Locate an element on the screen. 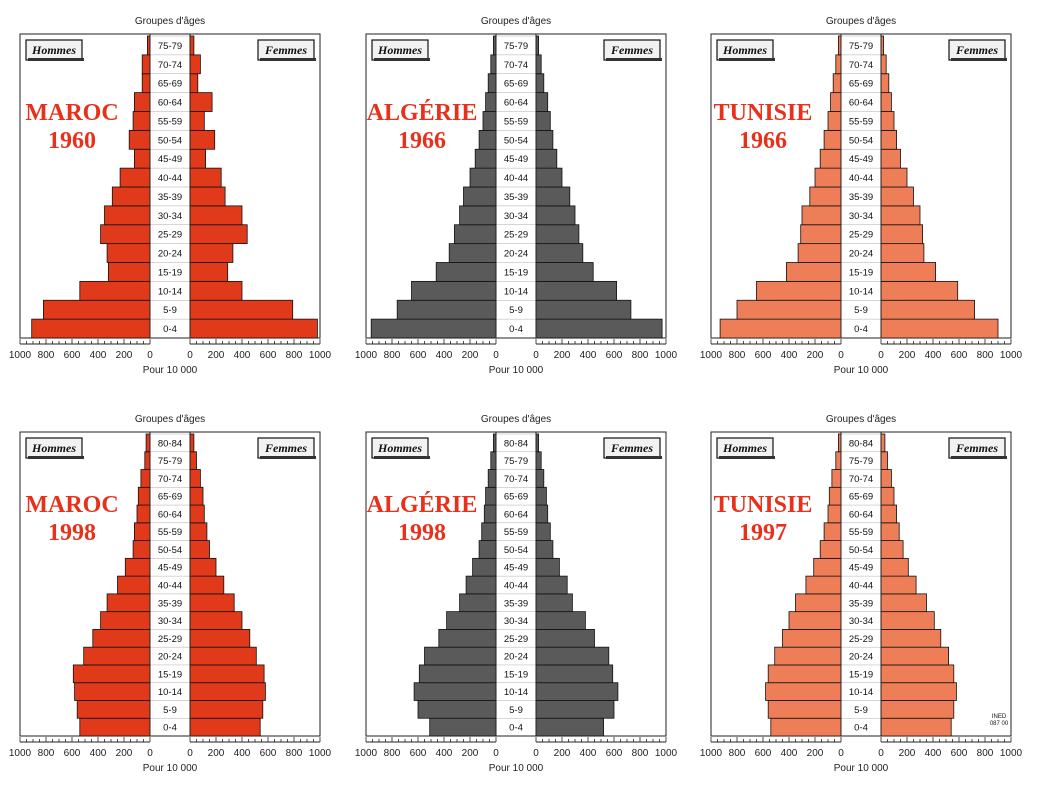 This screenshot has width=1037, height=797. age-label: 75-79 is located at coordinates (170, 46).